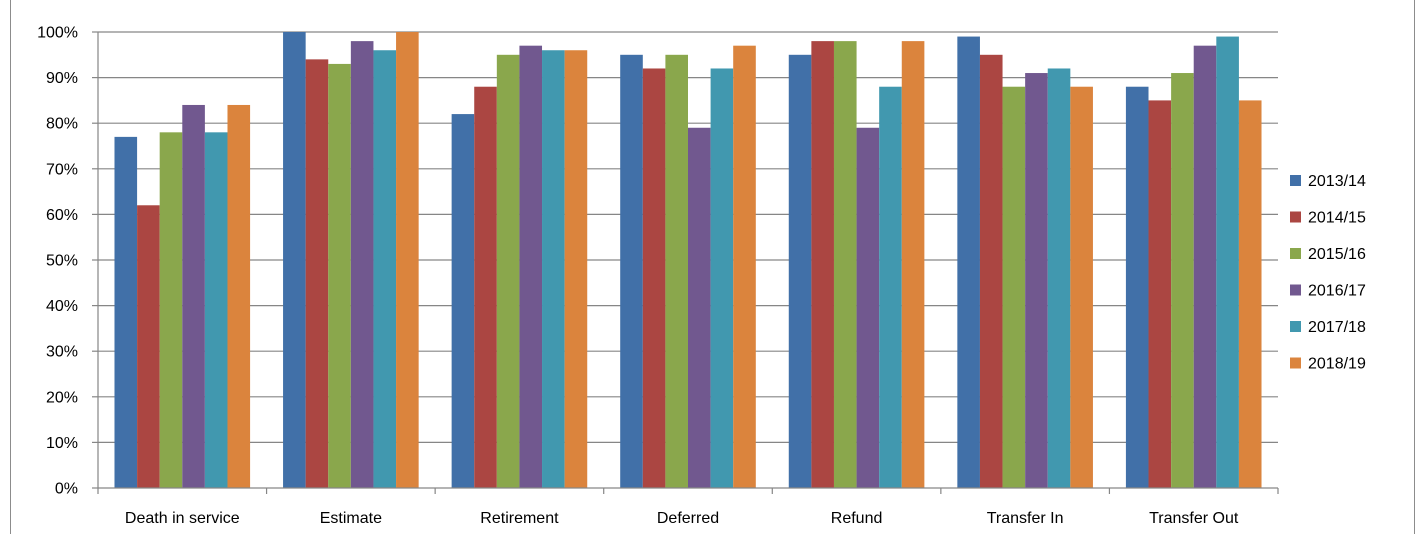  I want to click on y-tick-label: 0%, so click(66, 489).